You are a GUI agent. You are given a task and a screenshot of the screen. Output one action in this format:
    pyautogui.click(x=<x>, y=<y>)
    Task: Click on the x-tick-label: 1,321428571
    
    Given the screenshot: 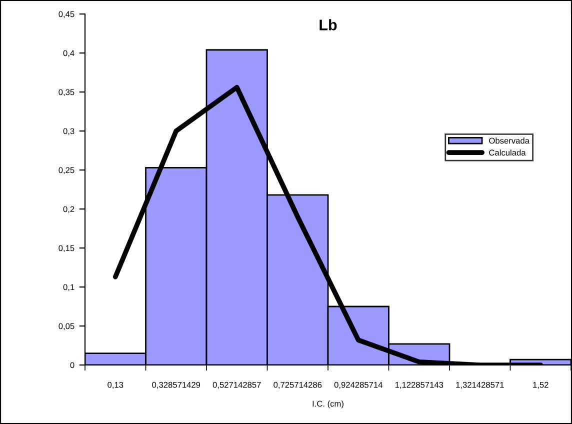 What is the action you would take?
    pyautogui.click(x=480, y=385)
    